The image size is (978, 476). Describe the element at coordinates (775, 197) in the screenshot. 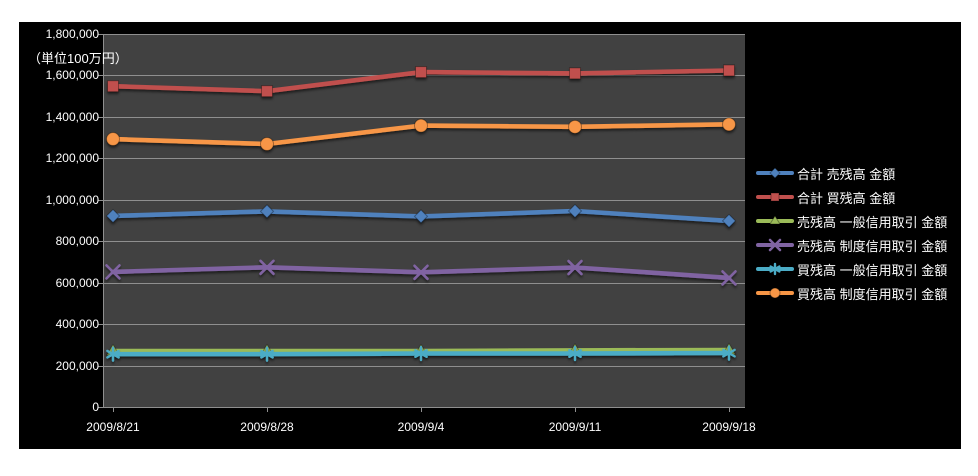

I see `legend-marker-square-icon` at that location.